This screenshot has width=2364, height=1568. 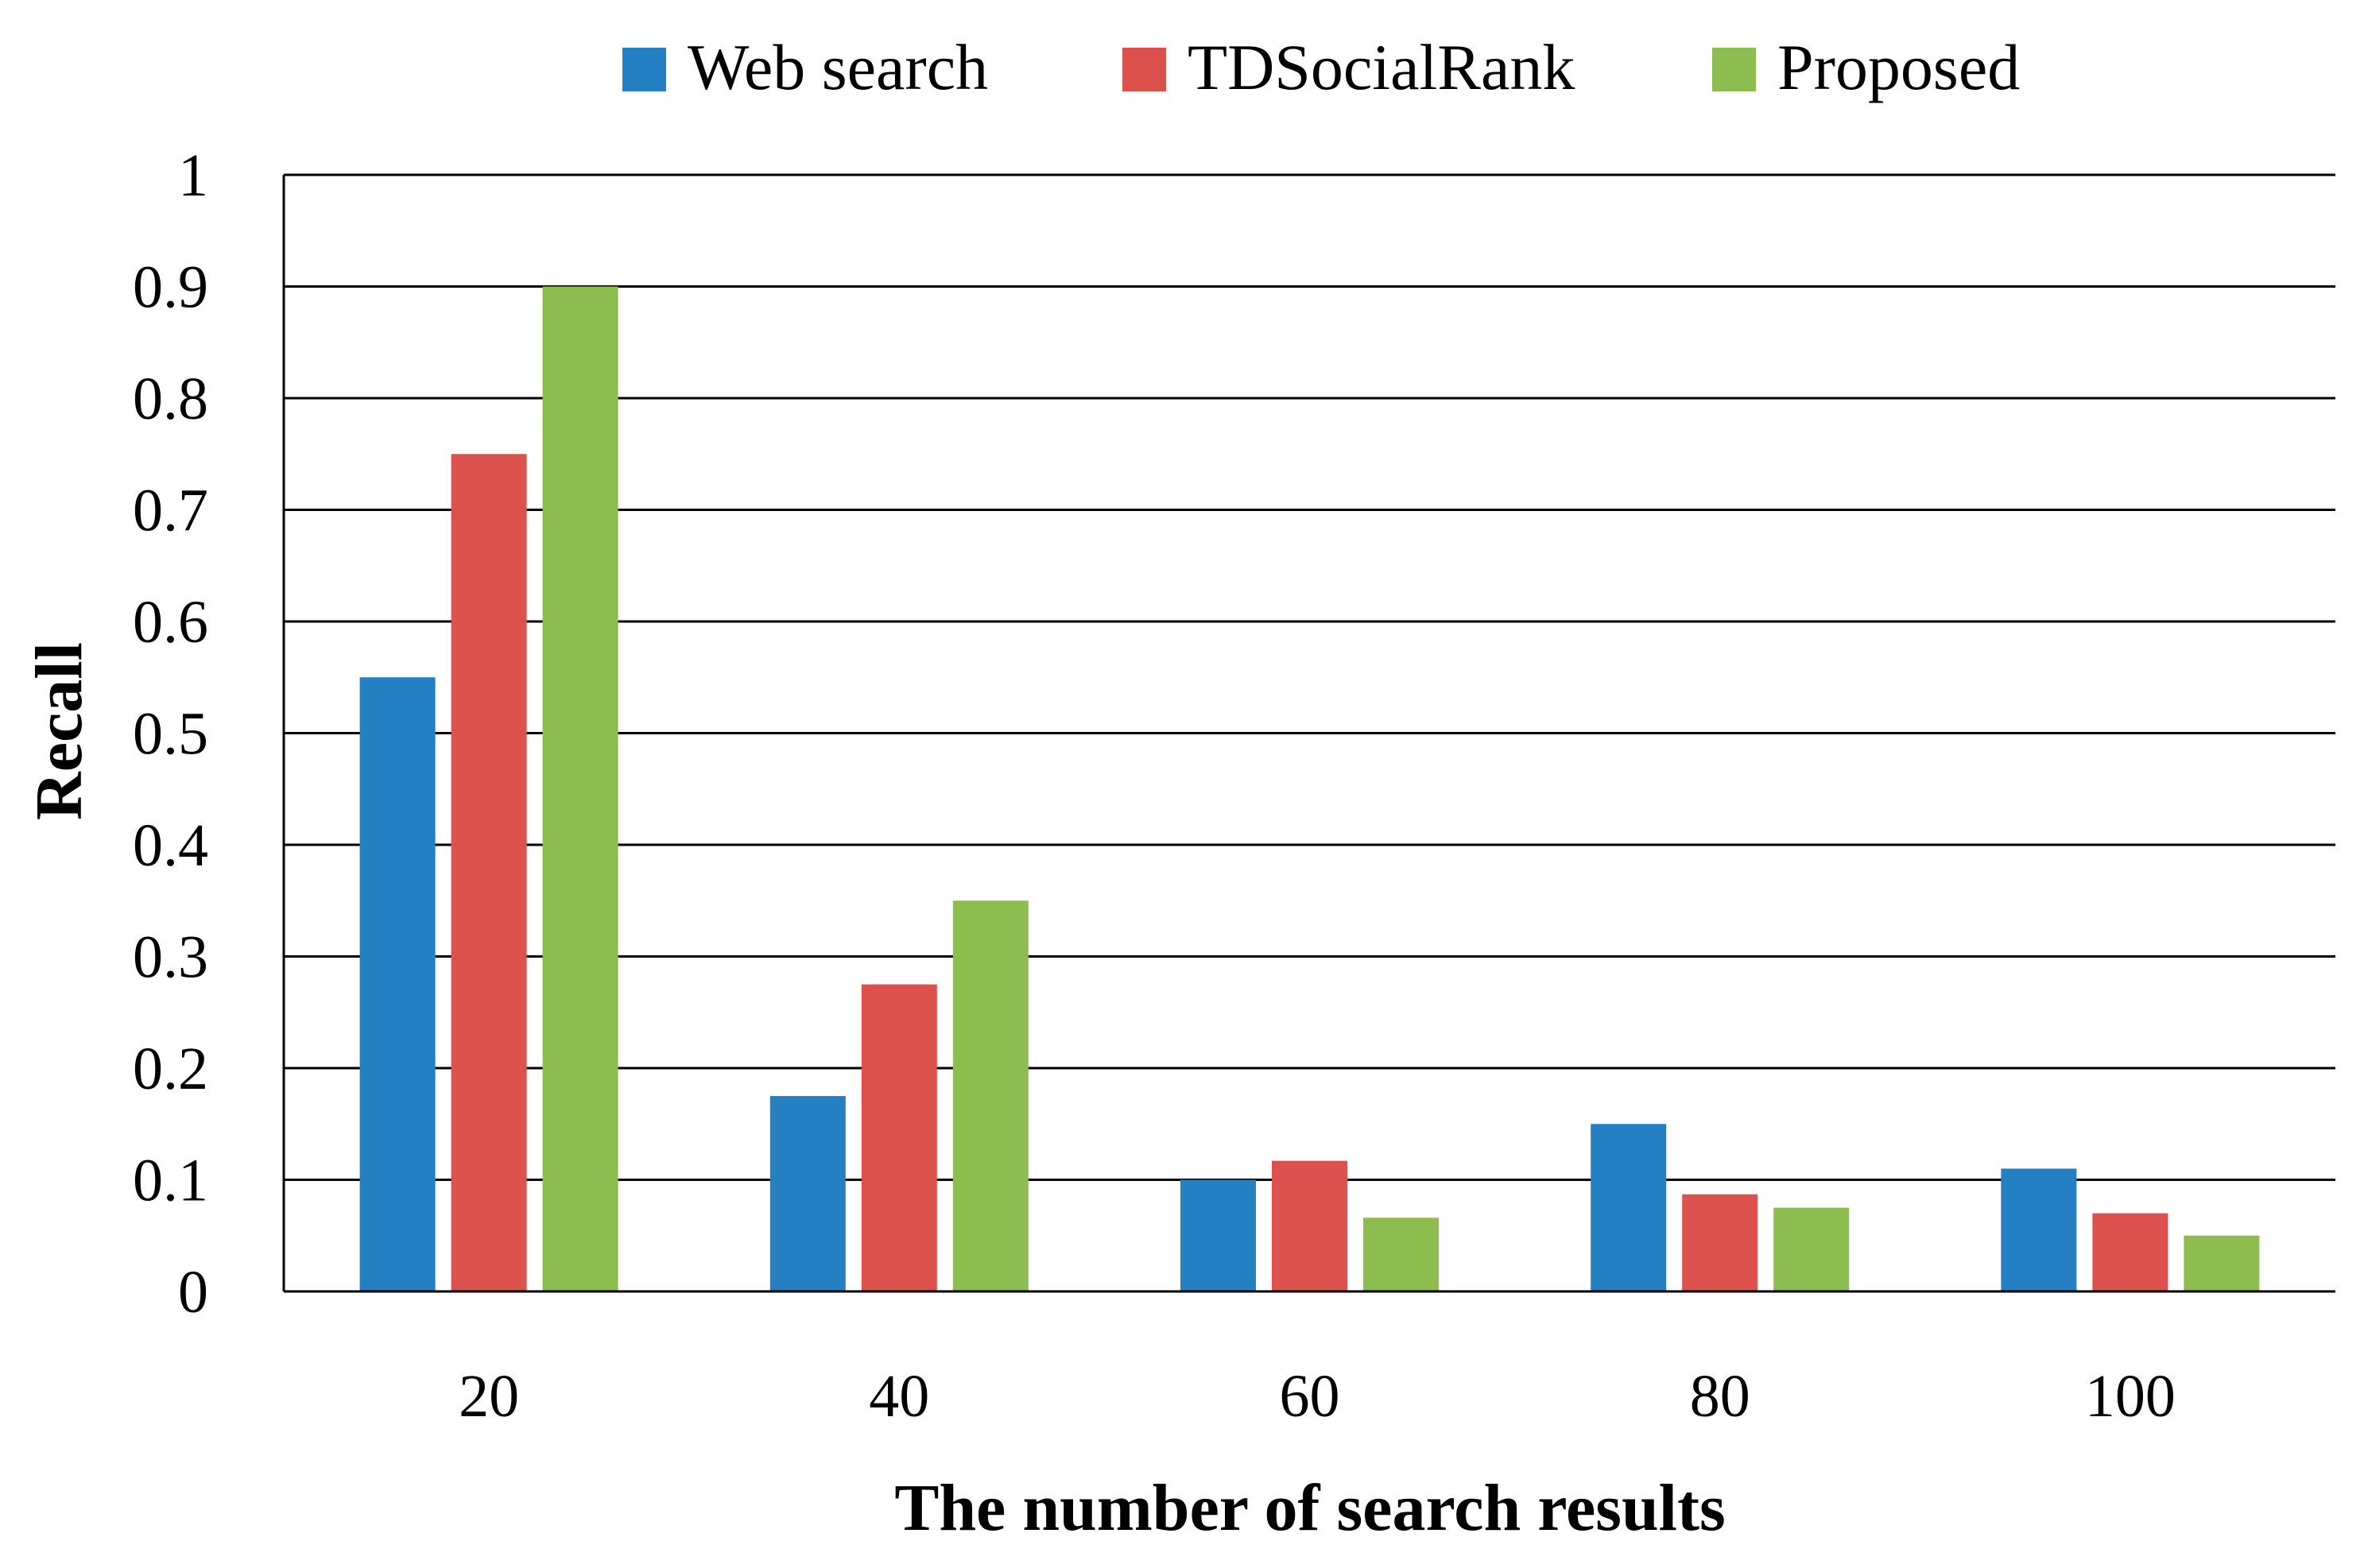 I want to click on y-tick-label: 0.5, so click(x=170, y=734).